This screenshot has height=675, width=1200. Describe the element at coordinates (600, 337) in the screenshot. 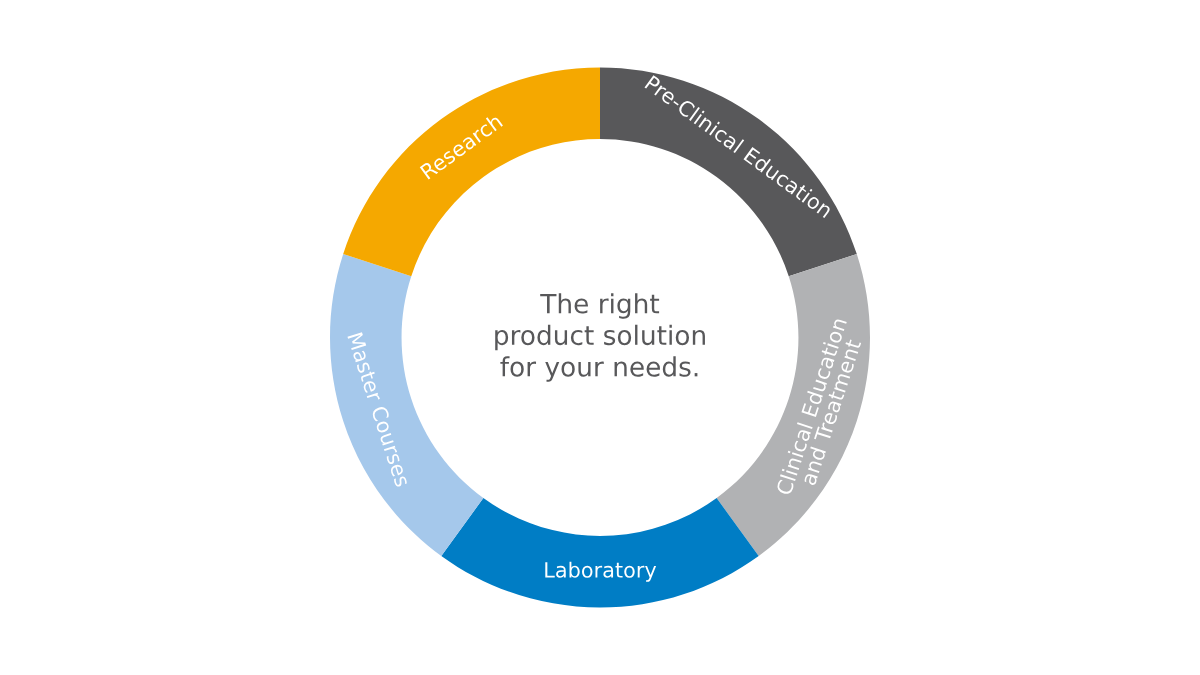

I see `text: The right product solution for your needs.` at that location.